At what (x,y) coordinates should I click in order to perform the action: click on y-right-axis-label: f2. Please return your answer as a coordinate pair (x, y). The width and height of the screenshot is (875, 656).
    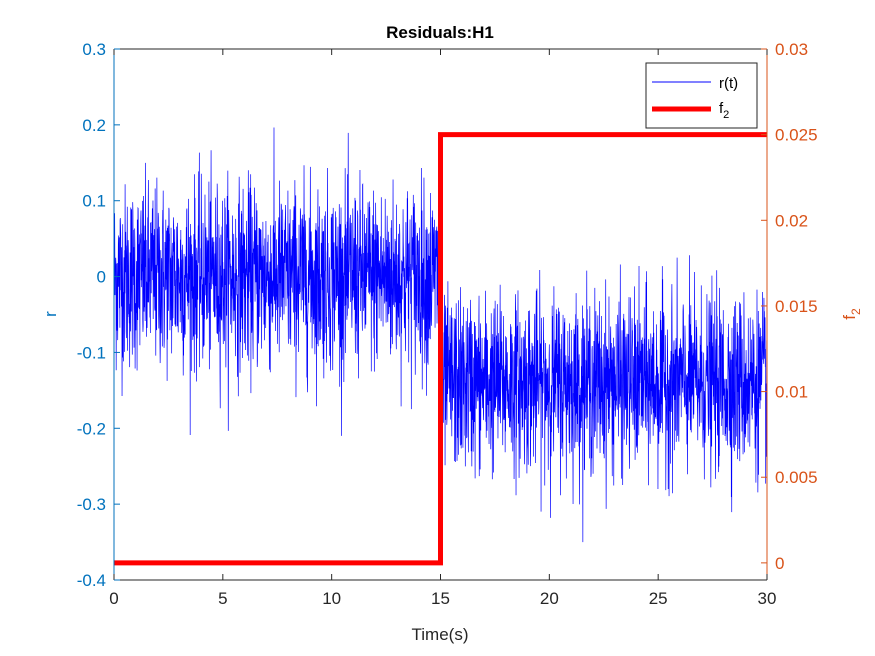
    Looking at the image, I should click on (851, 314).